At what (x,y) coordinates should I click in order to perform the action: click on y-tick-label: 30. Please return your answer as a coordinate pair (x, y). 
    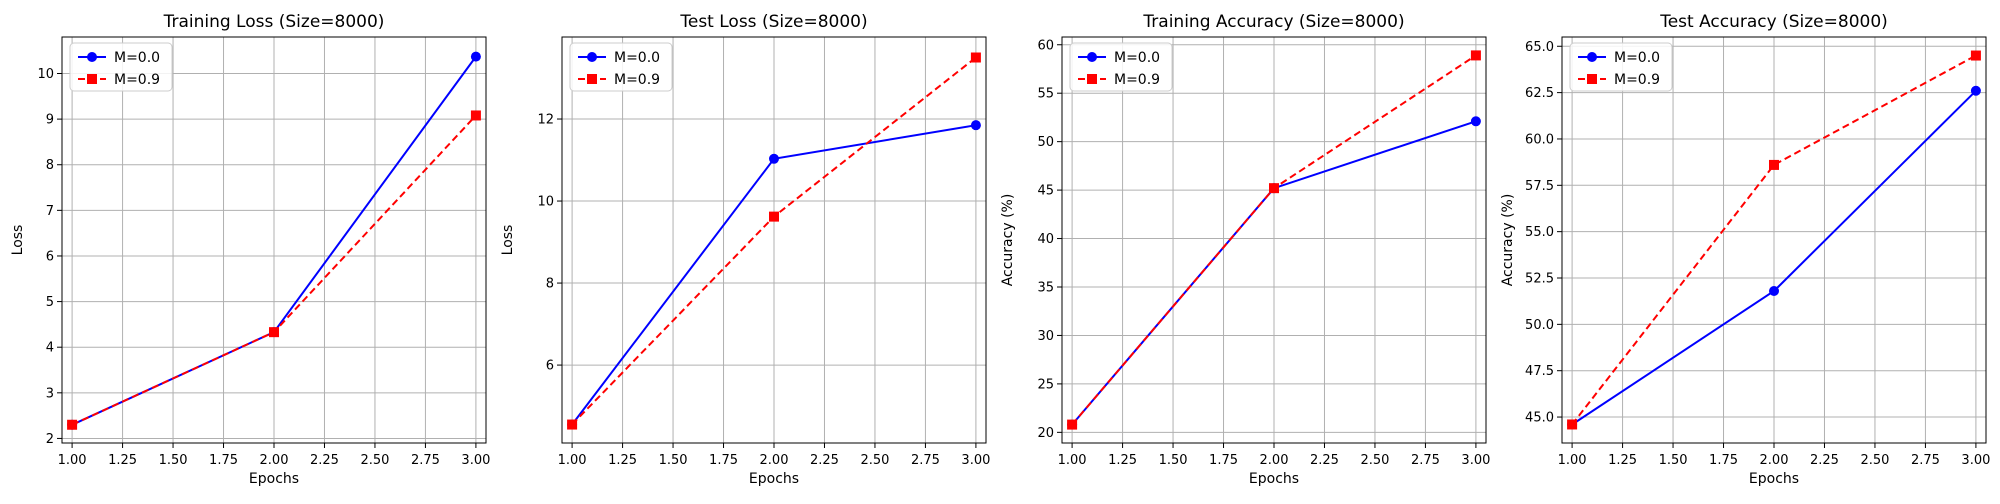
    Looking at the image, I should click on (1045, 336).